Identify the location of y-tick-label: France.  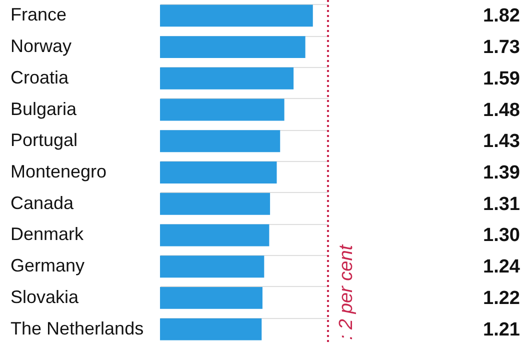
(38, 14).